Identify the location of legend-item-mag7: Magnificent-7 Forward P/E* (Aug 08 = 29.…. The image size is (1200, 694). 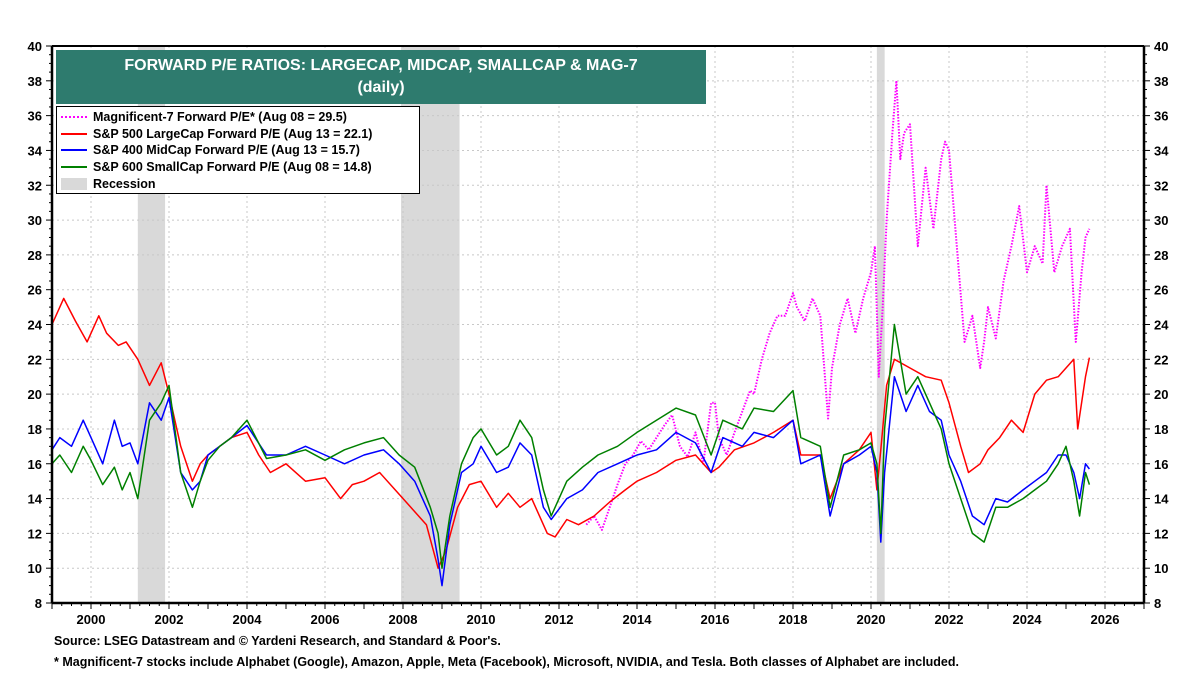
(238, 117).